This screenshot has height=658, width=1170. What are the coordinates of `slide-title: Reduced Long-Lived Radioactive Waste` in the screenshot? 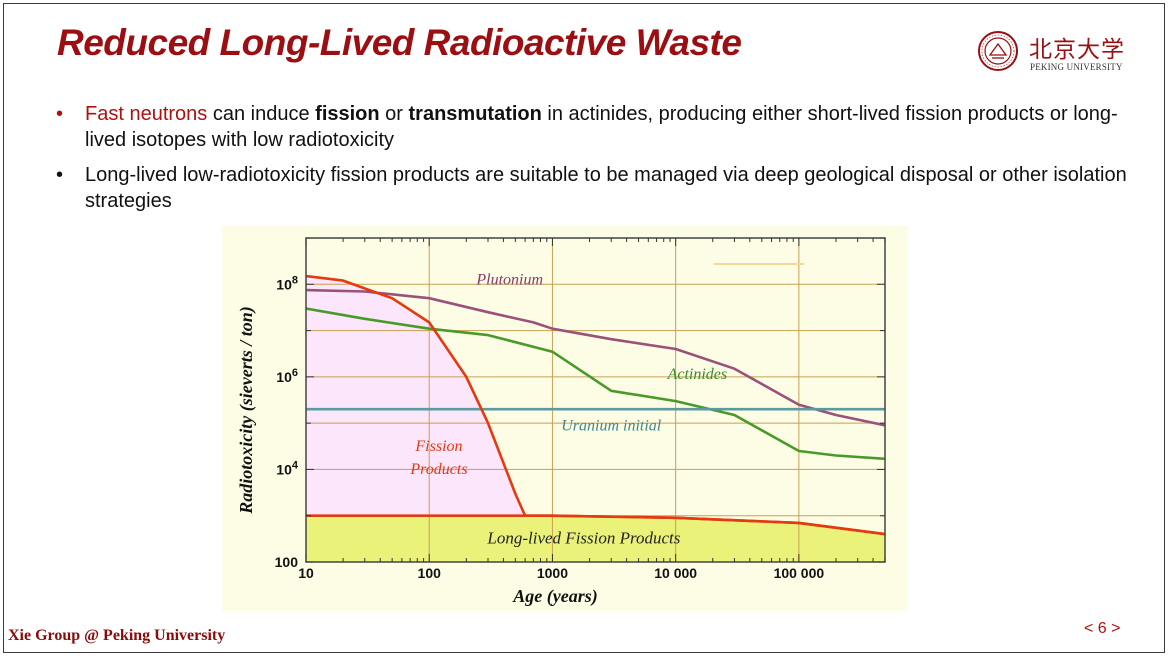 It's located at (399, 42).